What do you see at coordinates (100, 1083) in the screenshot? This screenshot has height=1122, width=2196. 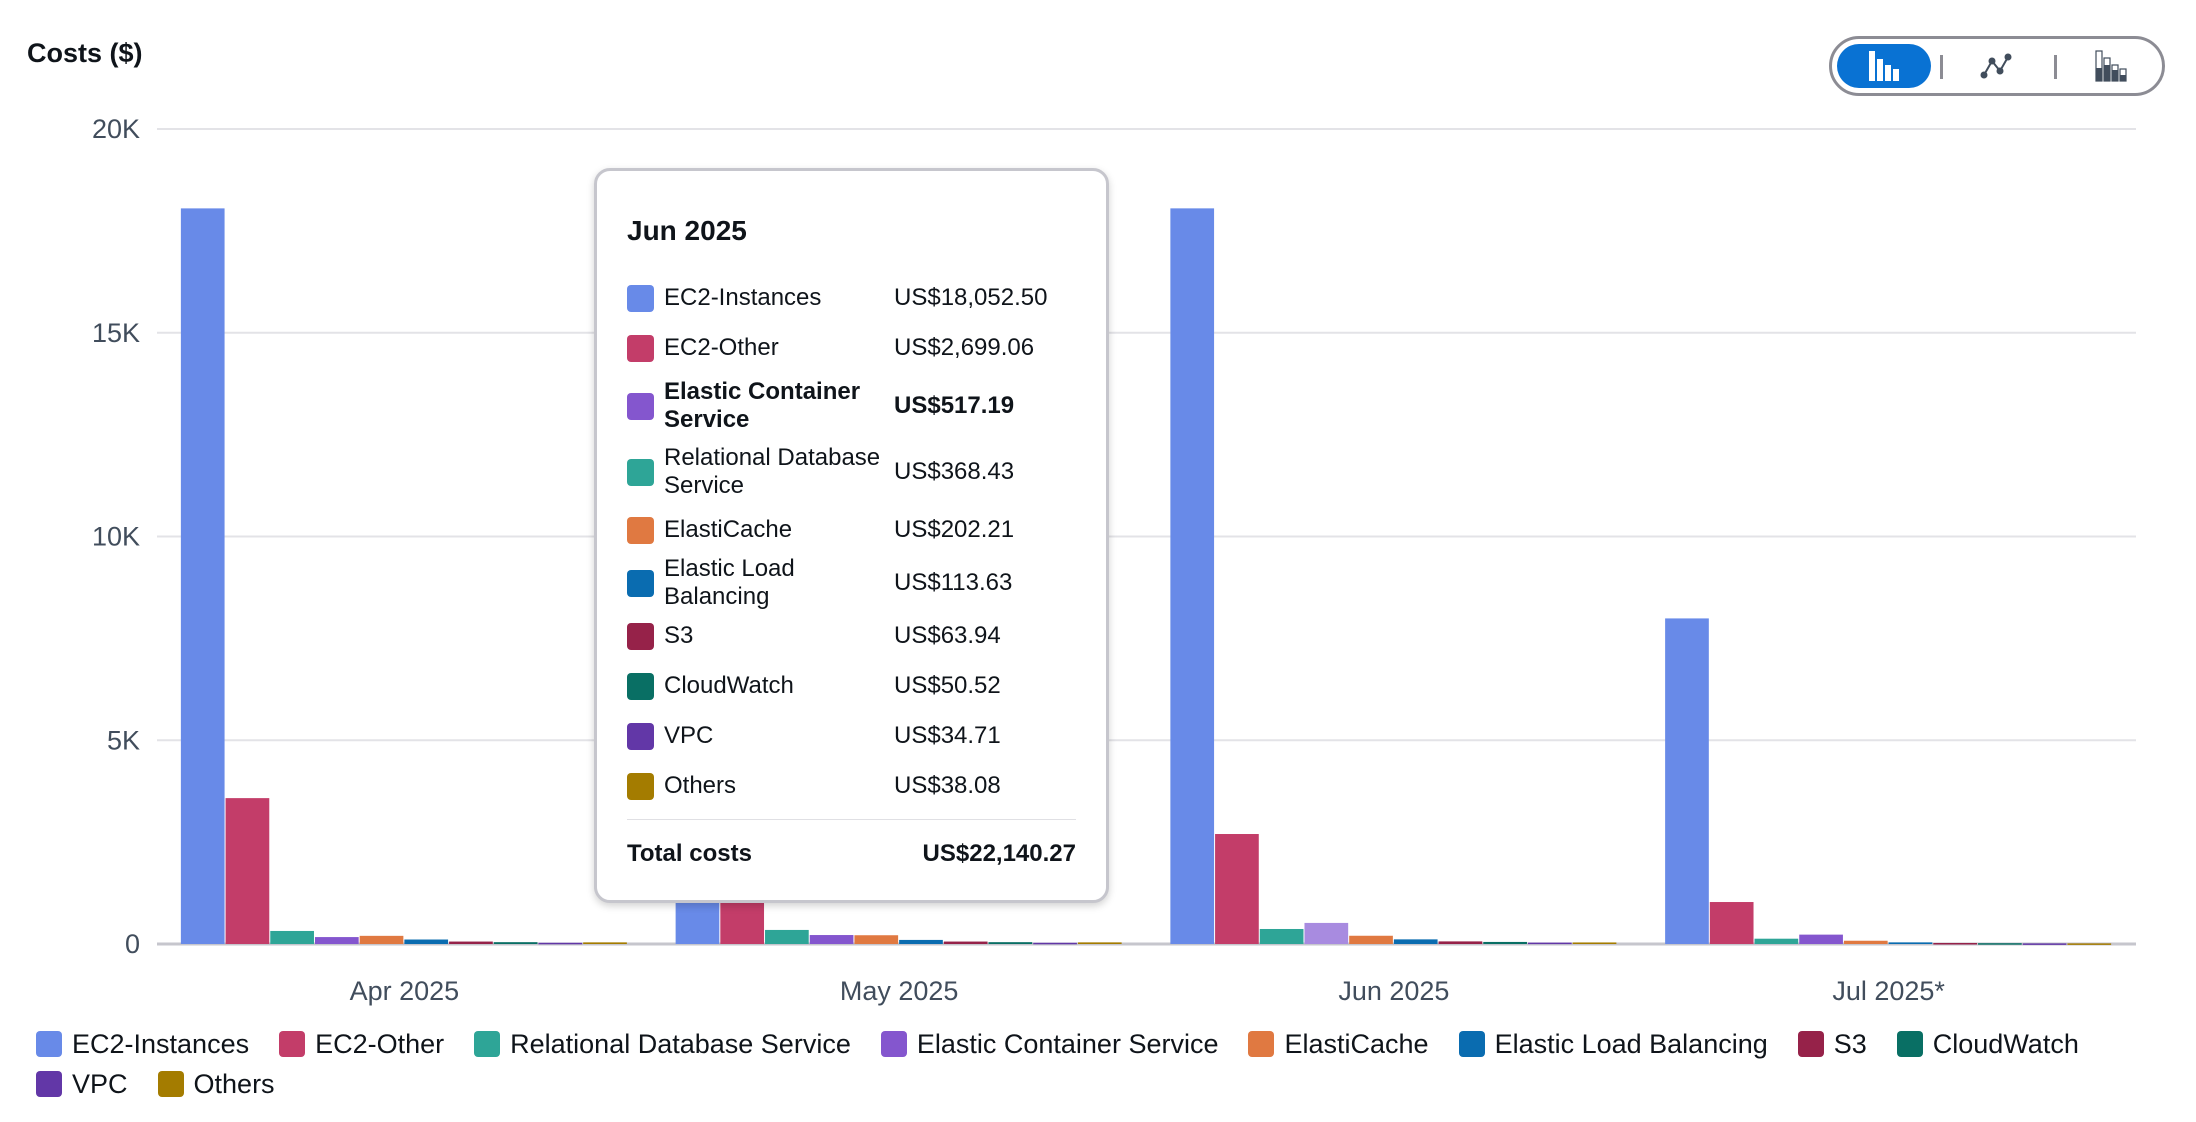 I see `legend-label: VPC` at bounding box center [100, 1083].